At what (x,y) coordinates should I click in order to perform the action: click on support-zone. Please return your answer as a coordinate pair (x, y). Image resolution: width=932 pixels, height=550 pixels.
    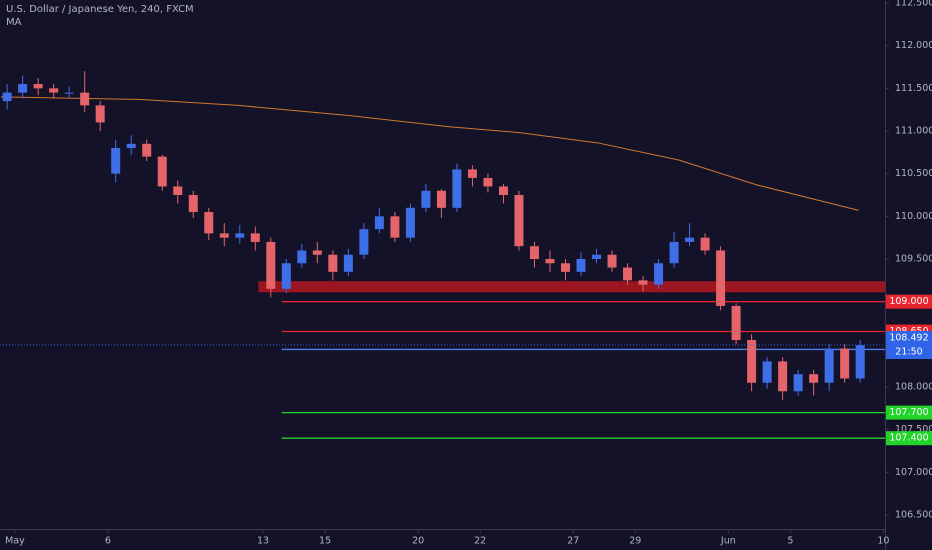
    Looking at the image, I should click on (571, 287).